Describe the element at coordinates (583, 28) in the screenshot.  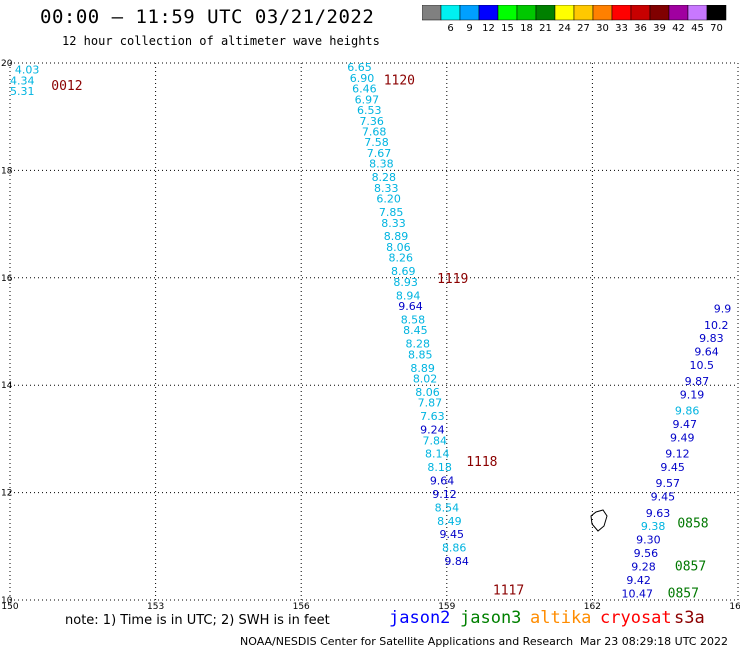
I see `colorbar-label: 27` at that location.